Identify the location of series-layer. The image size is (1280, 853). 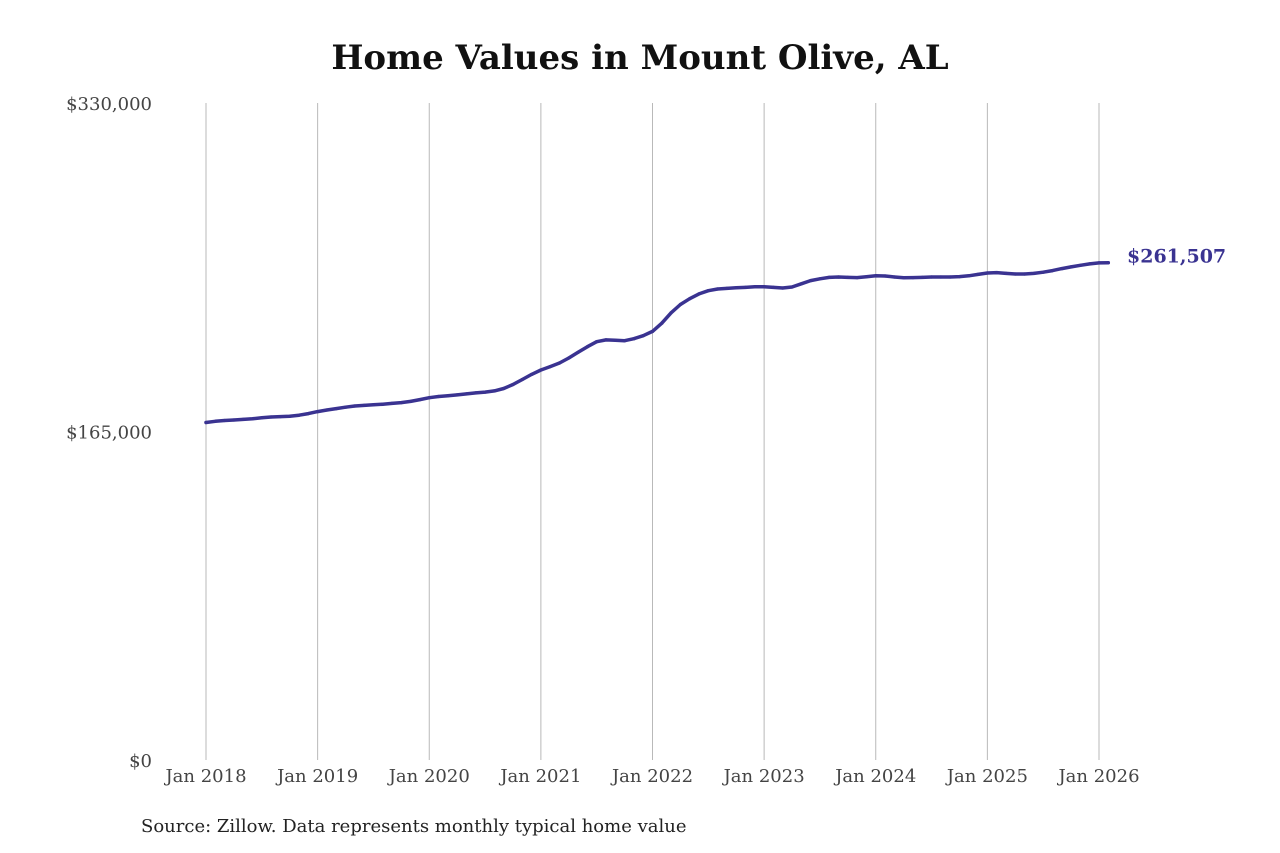
(657, 342).